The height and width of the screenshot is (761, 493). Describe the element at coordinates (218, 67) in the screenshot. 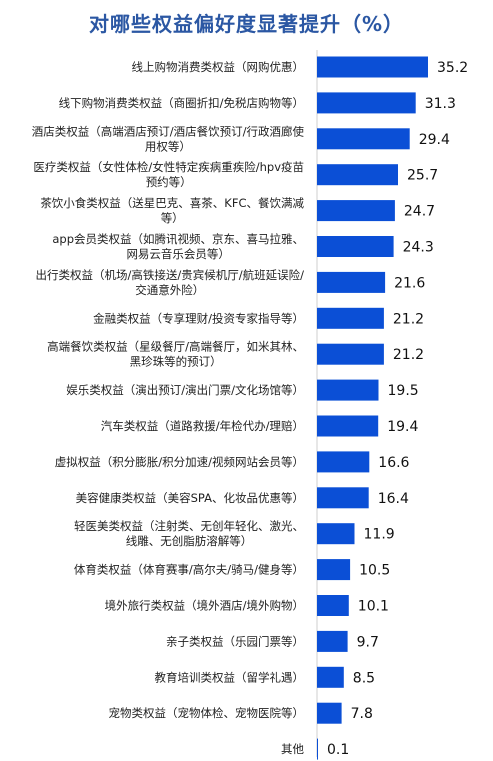

I see `category-label: 线上购物消费类权益（网购优惠）` at that location.